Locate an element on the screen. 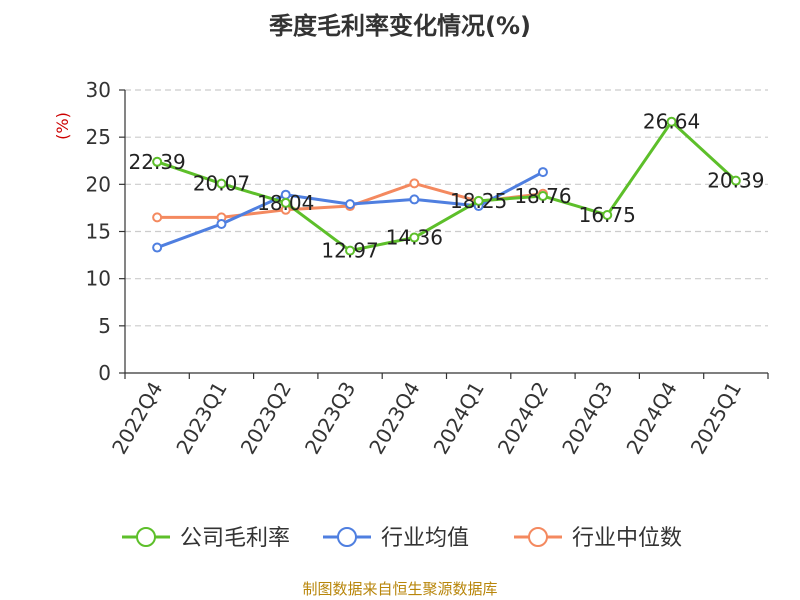  x-tick-label: 2024Q2 is located at coordinates (523, 418).